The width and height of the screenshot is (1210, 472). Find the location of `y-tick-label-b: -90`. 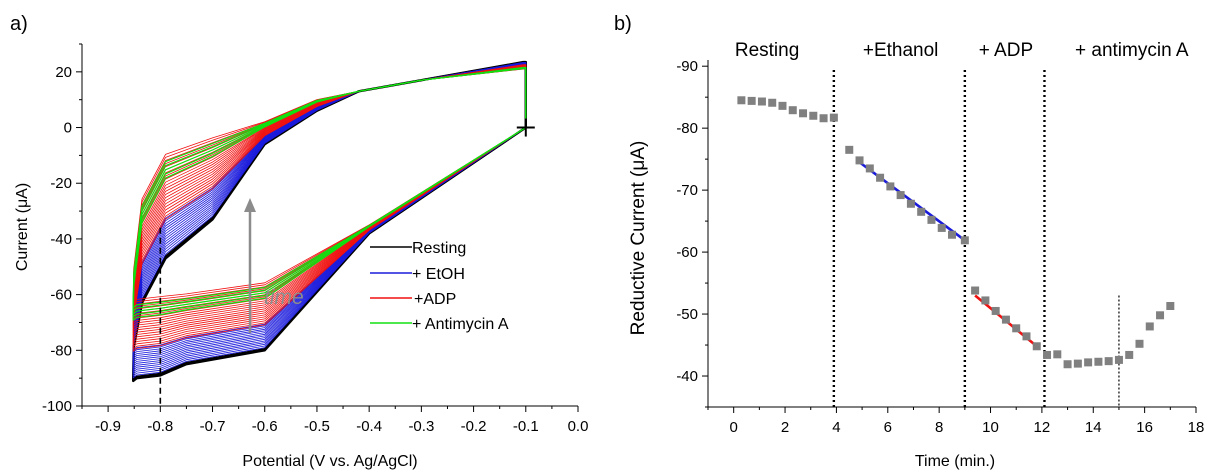

y-tick-label-b: -90 is located at coordinates (687, 66).